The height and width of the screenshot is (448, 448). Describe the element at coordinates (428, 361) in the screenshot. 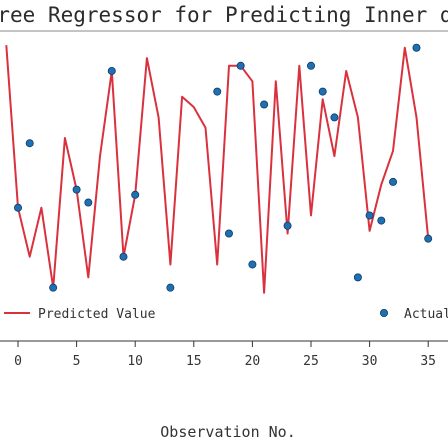

I see `x-tick-label: 35` at that location.